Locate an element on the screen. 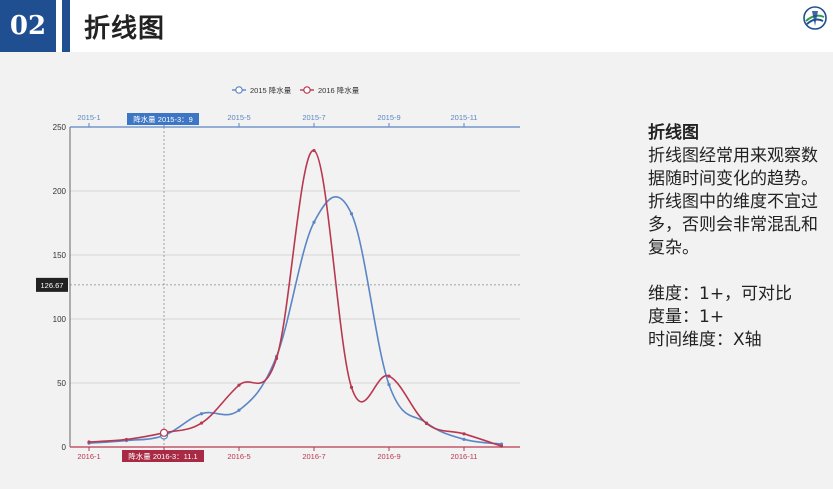  bottom-tooltip-box is located at coordinates (163, 456).